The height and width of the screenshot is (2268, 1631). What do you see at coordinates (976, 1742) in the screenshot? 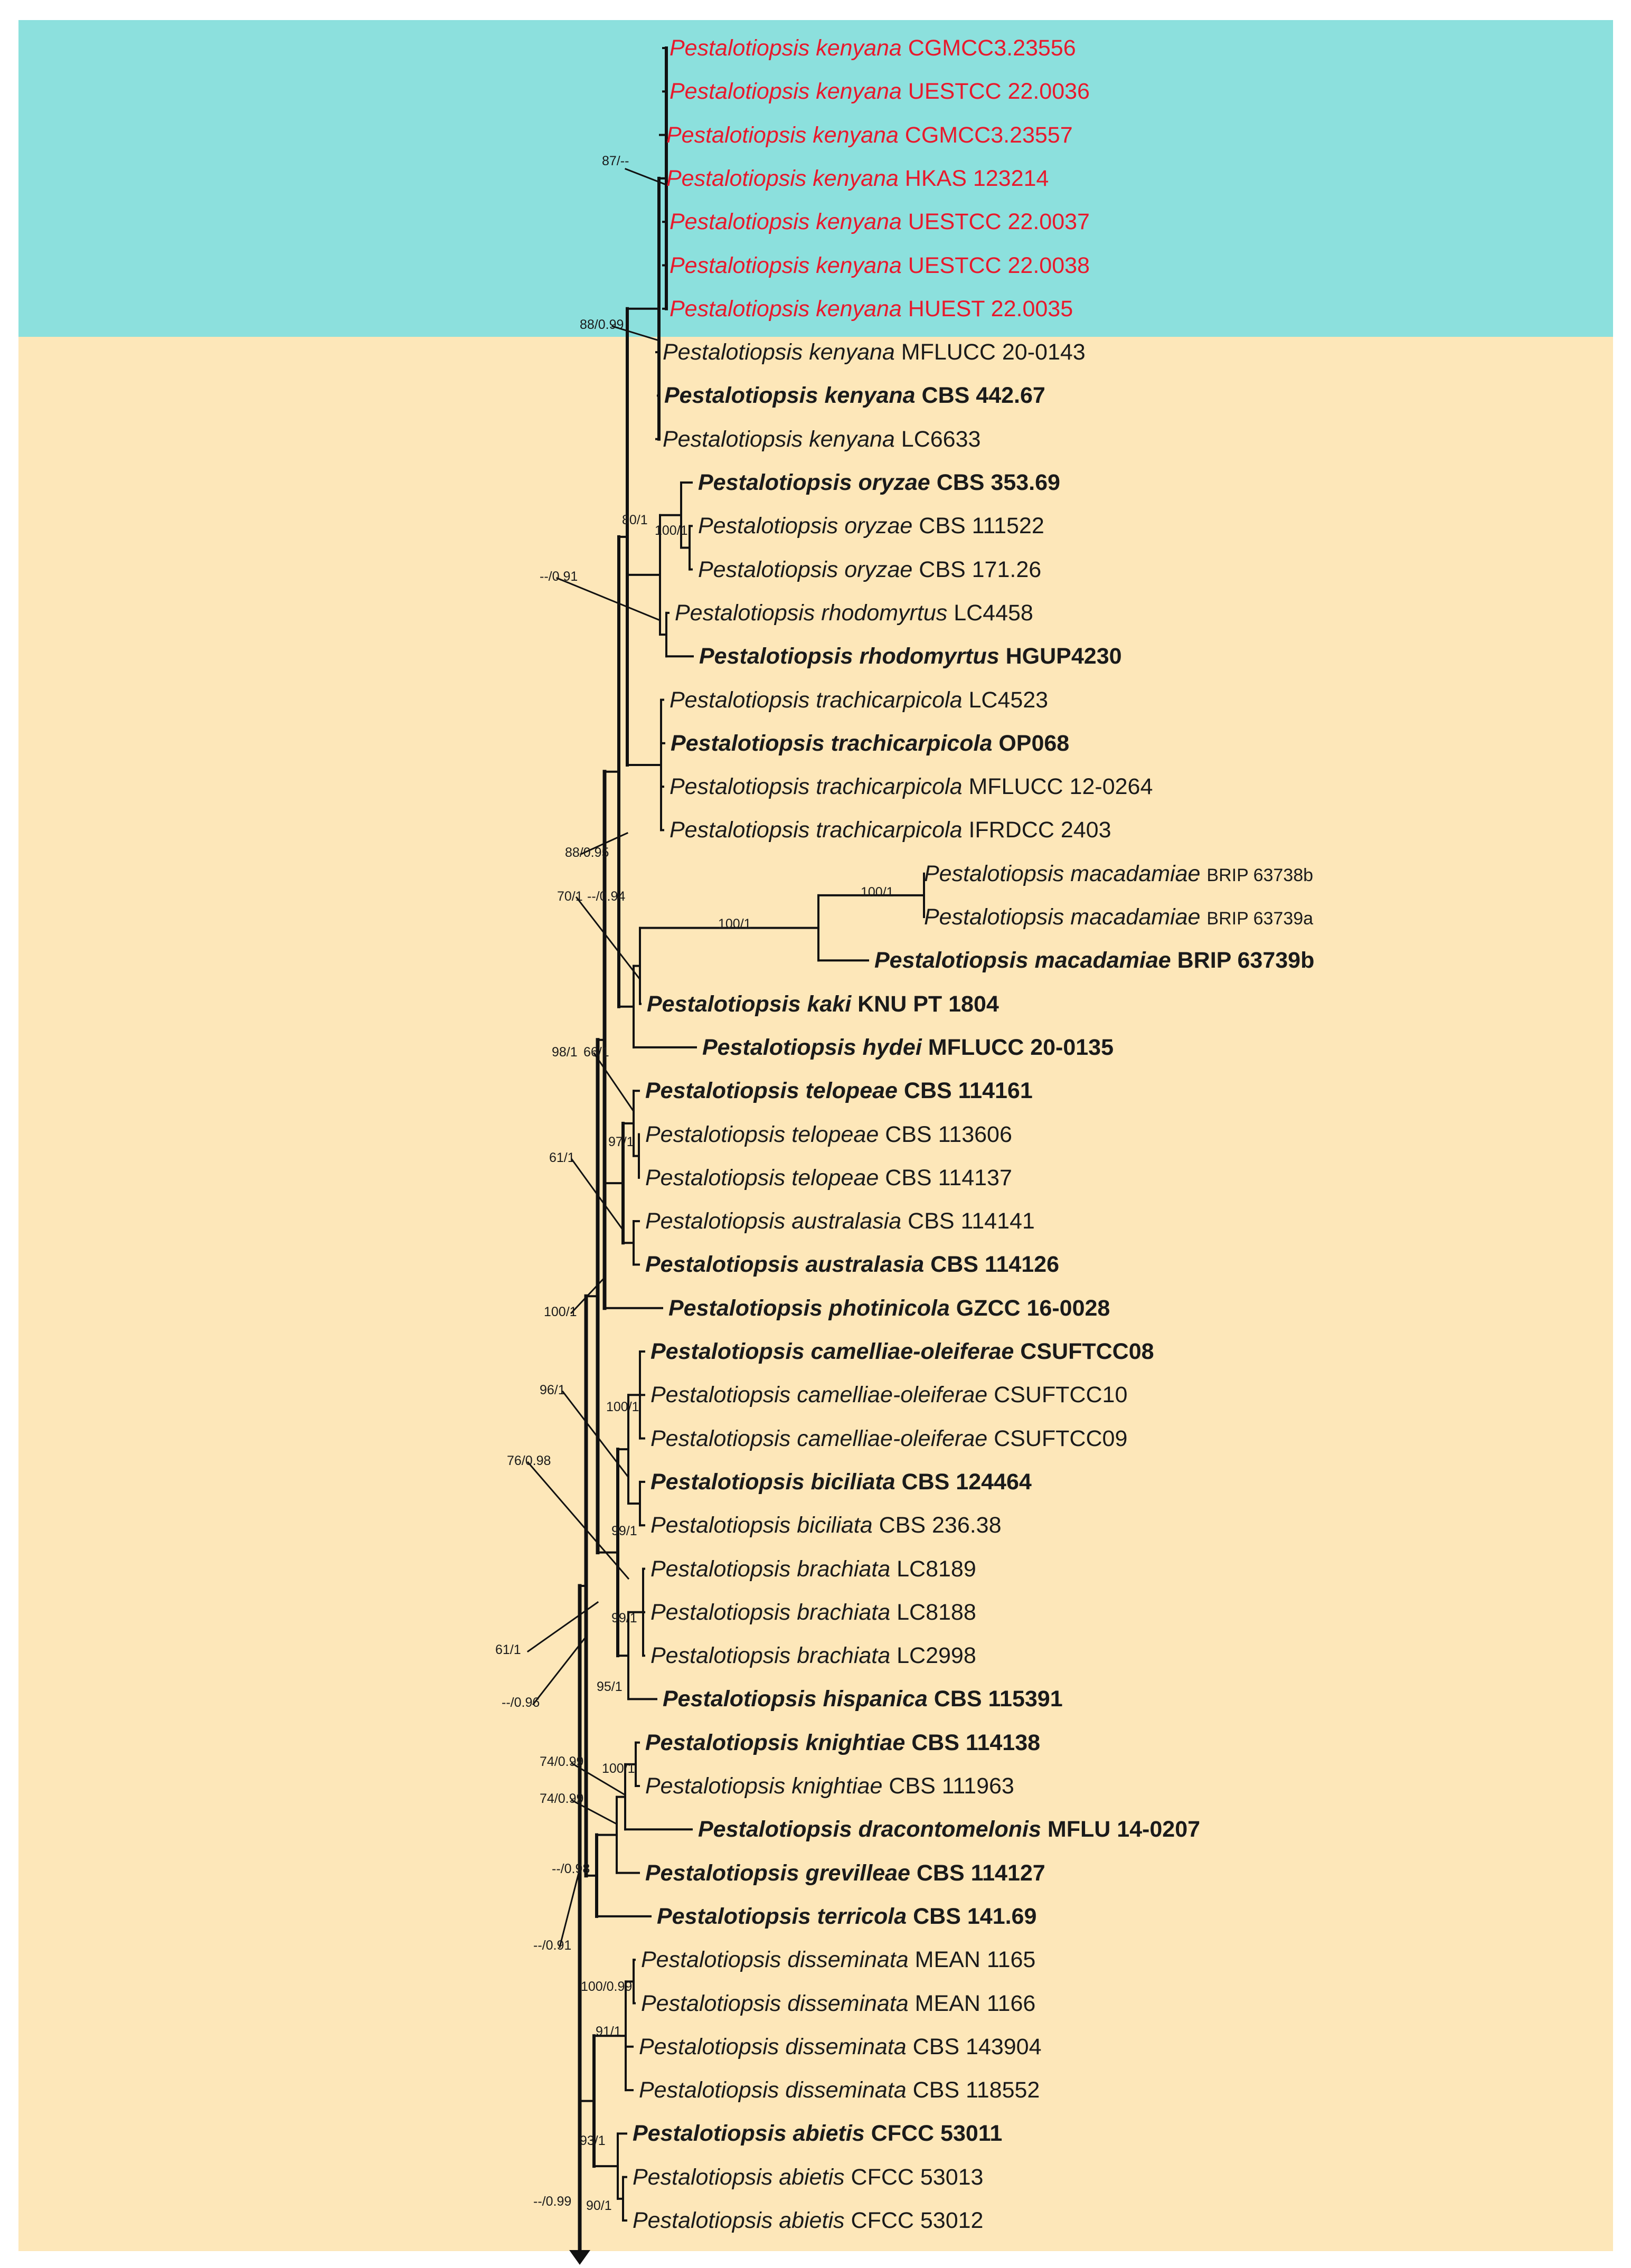
I see `strain-id: CBS 114138` at bounding box center [976, 1742].